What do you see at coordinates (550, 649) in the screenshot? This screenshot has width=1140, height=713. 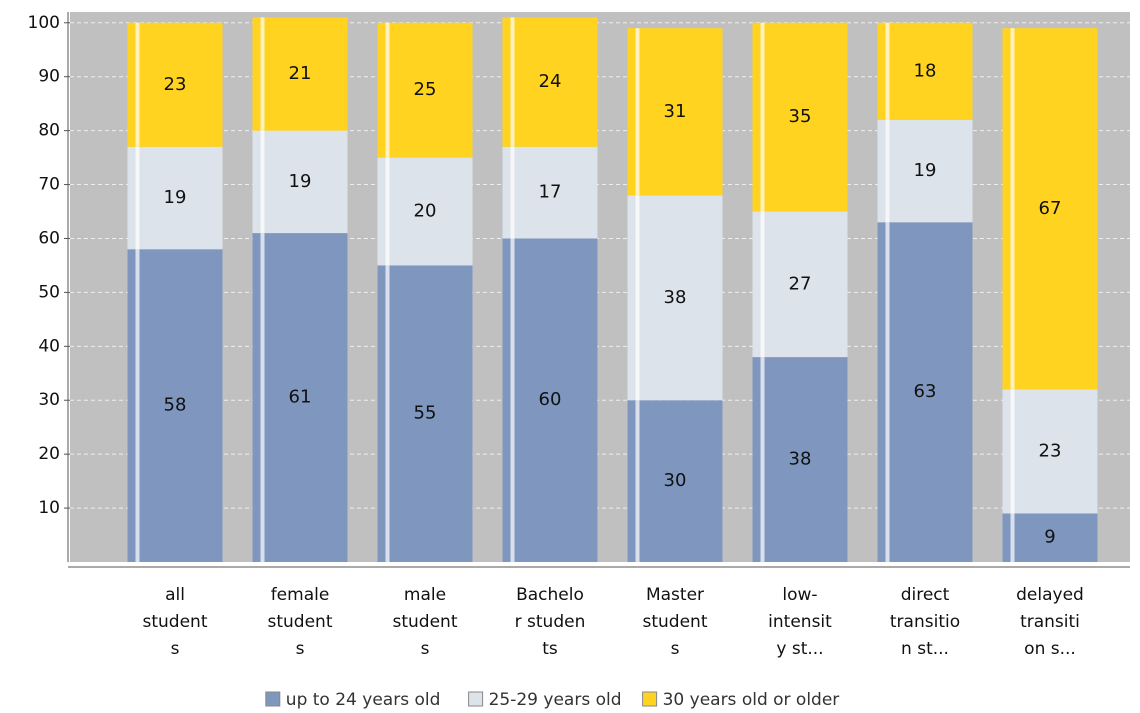 I see `x-tick-label: ts` at bounding box center [550, 649].